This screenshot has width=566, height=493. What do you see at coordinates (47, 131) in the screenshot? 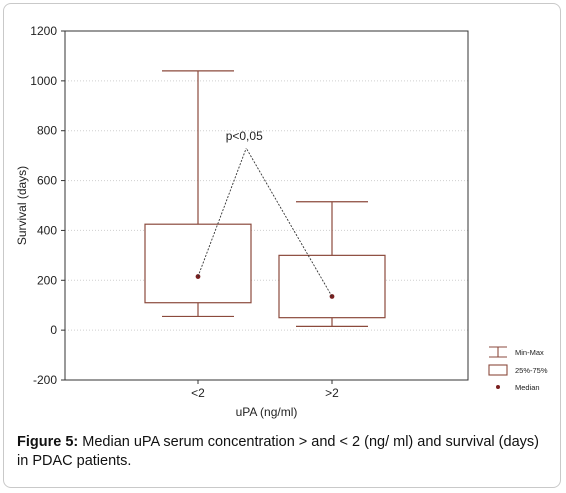
I see `y-tick-label: 800` at bounding box center [47, 131].